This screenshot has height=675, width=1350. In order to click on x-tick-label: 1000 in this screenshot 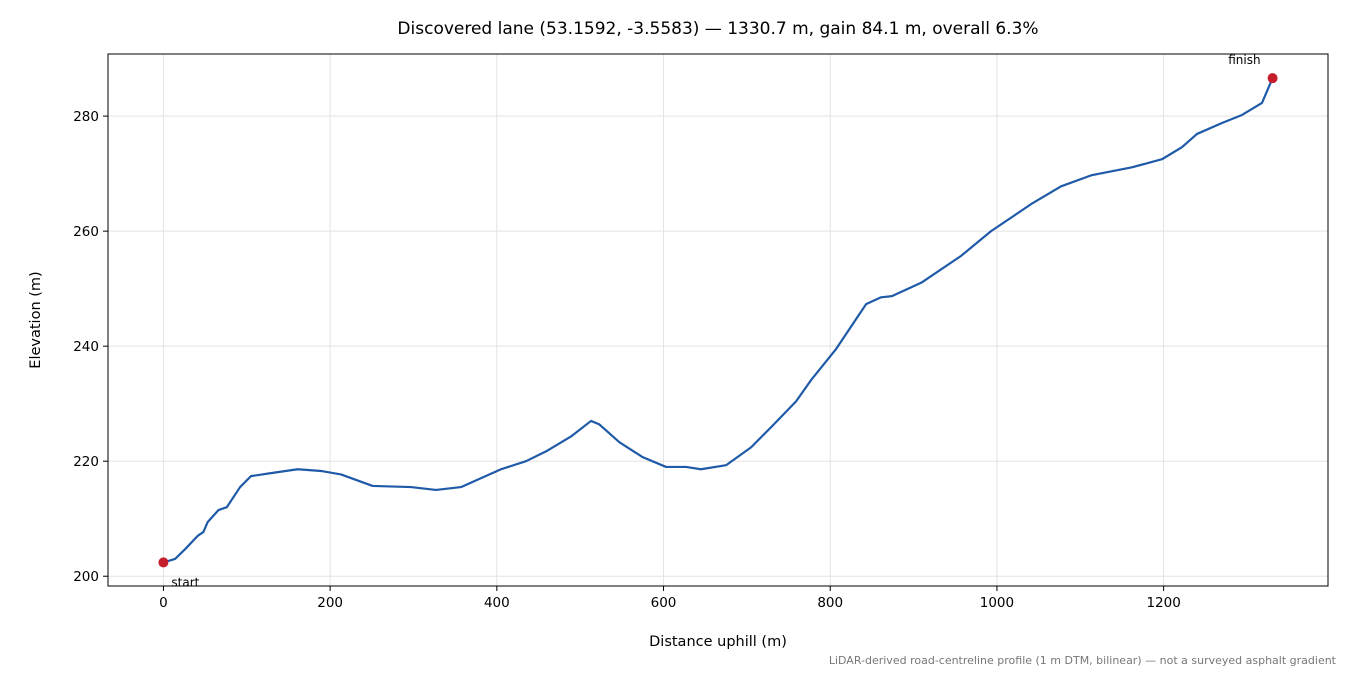, I will do `click(997, 603)`.